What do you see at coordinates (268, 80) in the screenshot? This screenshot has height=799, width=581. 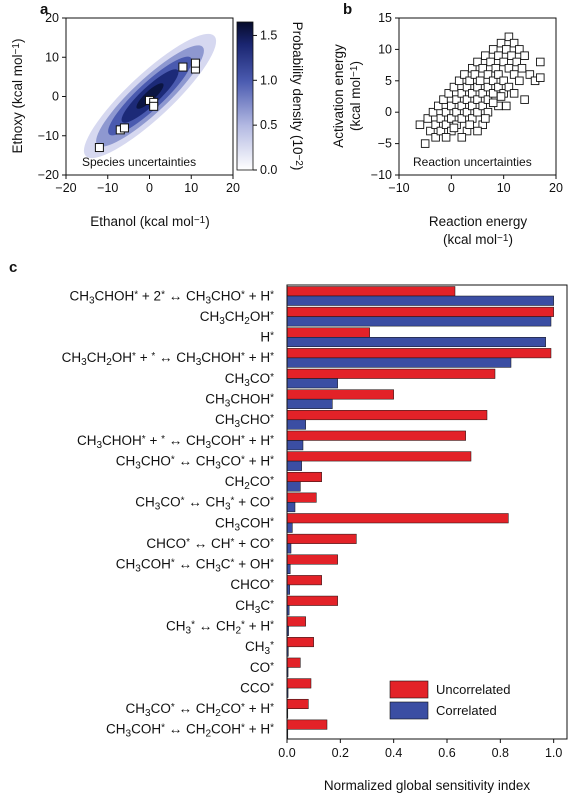 I see `colorbar-tick-label: 1.0` at bounding box center [268, 80].